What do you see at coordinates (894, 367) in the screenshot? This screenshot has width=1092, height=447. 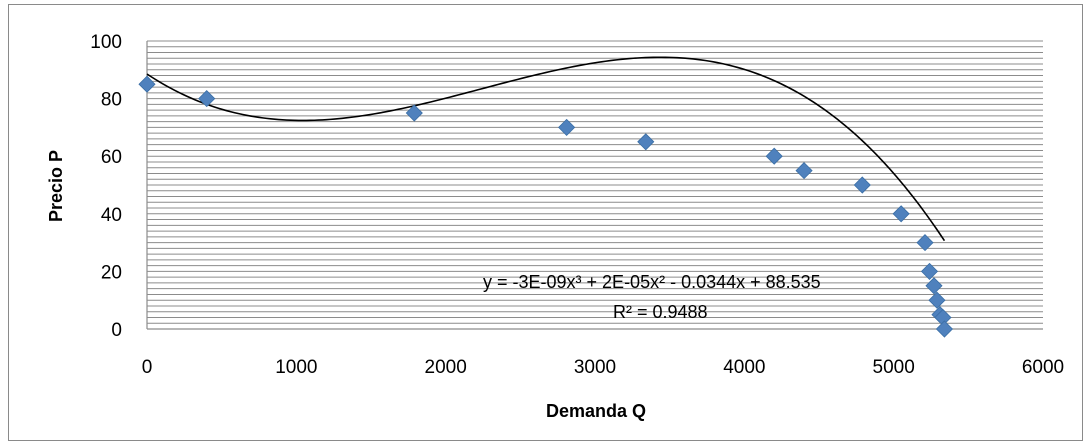 I see `x-tick-label: 5000` at bounding box center [894, 367].